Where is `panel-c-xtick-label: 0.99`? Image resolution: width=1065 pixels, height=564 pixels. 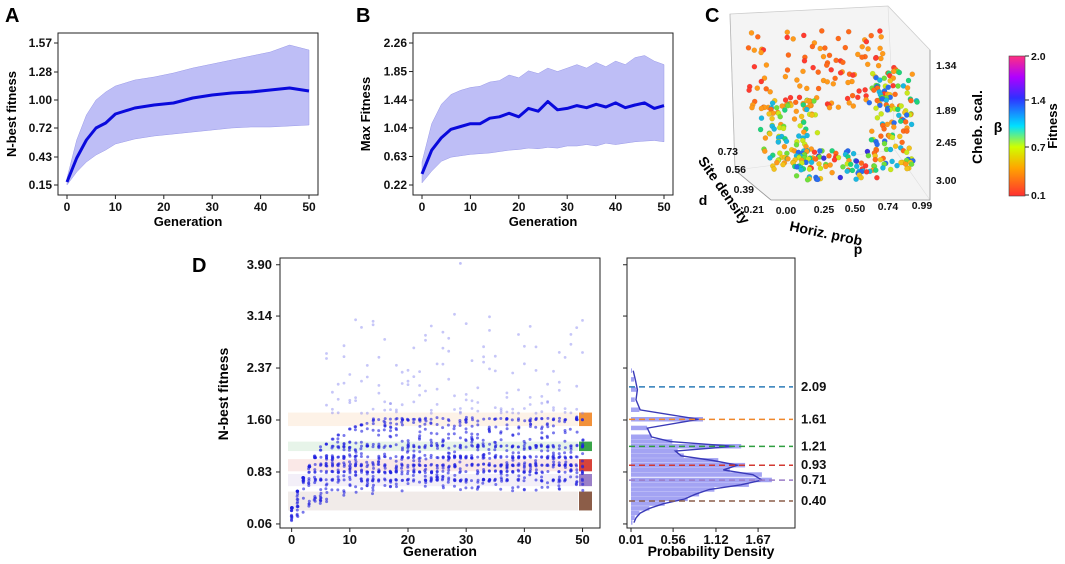
panel-c-xtick-label: 0.99 is located at coordinates (922, 206).